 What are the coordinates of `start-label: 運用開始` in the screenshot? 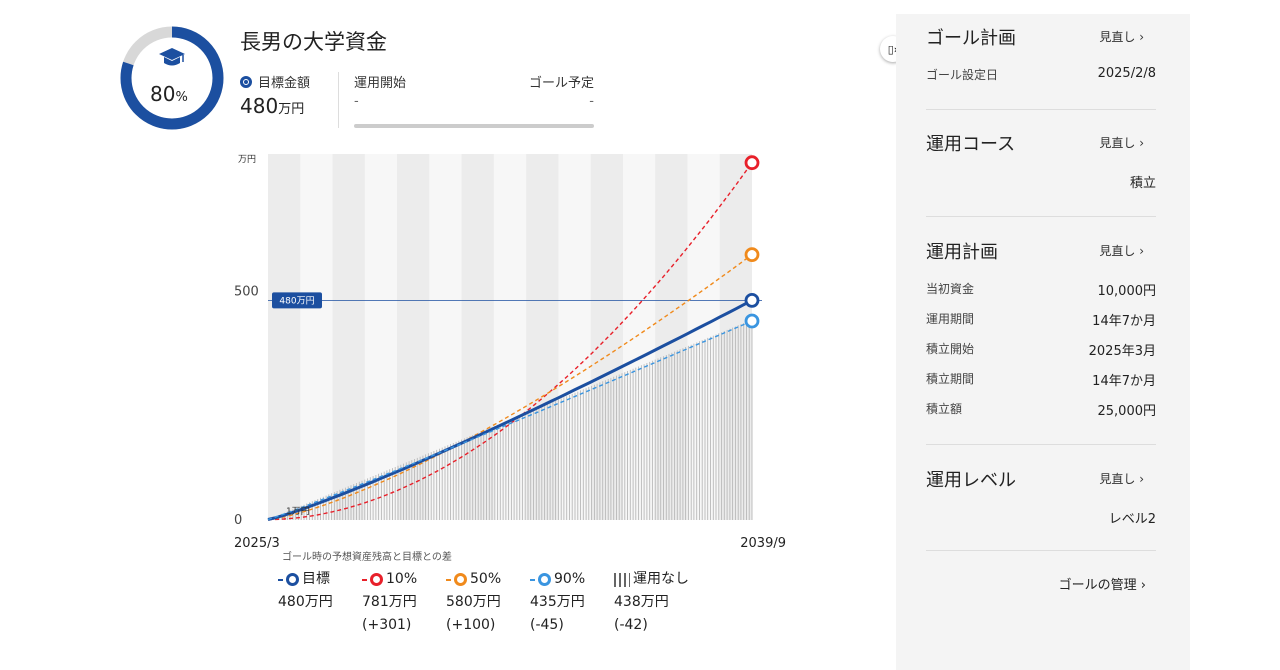 It's located at (380, 83).